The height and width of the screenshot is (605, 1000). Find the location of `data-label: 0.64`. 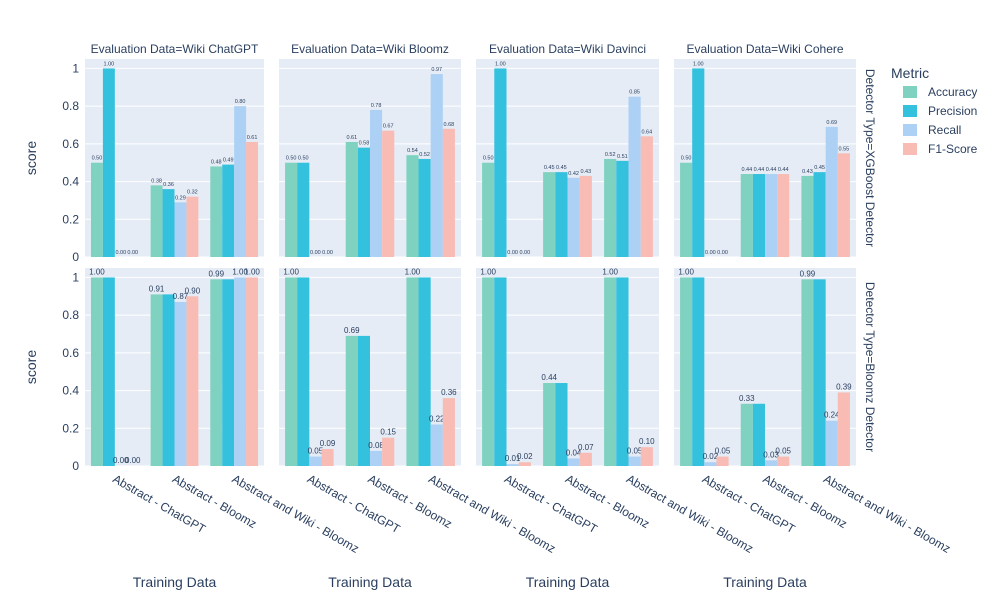

data-label: 0.64 is located at coordinates (646, 132).